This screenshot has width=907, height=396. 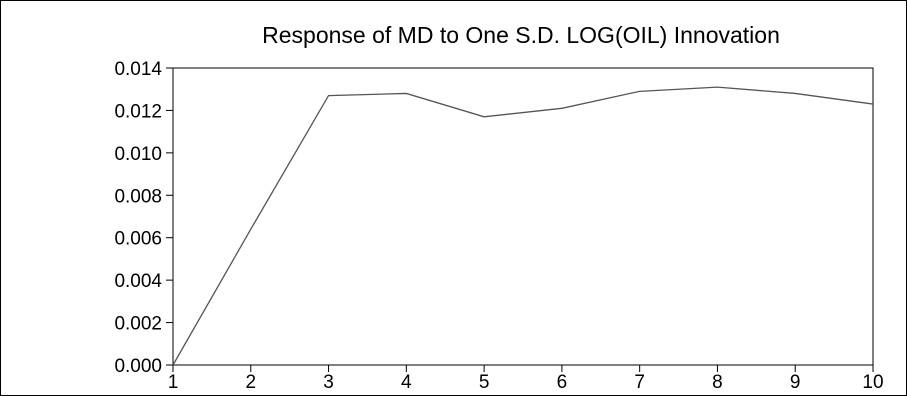 What do you see at coordinates (143, 218) in the screenshot?
I see `y-axis: 0.000 0.002 0.004 0.006 0.008 0.010 0.012 0.014` at bounding box center [143, 218].